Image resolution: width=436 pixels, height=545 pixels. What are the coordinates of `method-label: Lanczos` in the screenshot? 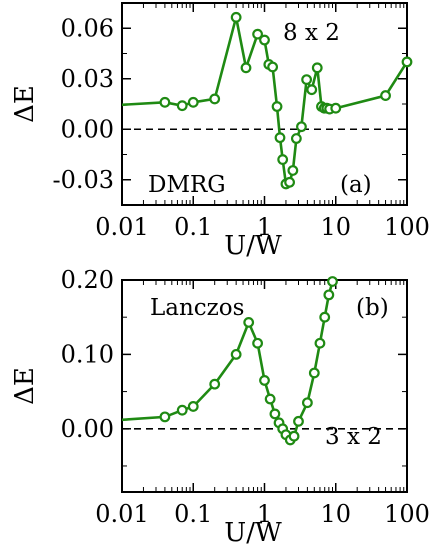 It's located at (197, 308).